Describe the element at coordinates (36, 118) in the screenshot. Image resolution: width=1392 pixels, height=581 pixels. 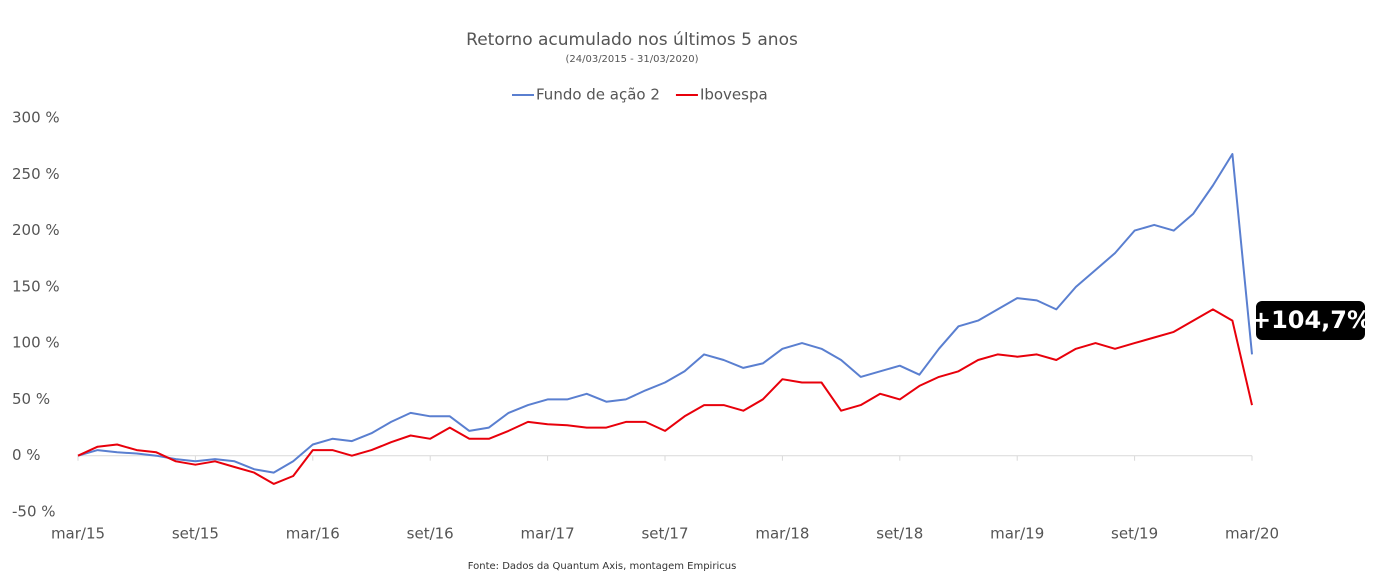
I see `y-tick-label: 300 %` at that location.